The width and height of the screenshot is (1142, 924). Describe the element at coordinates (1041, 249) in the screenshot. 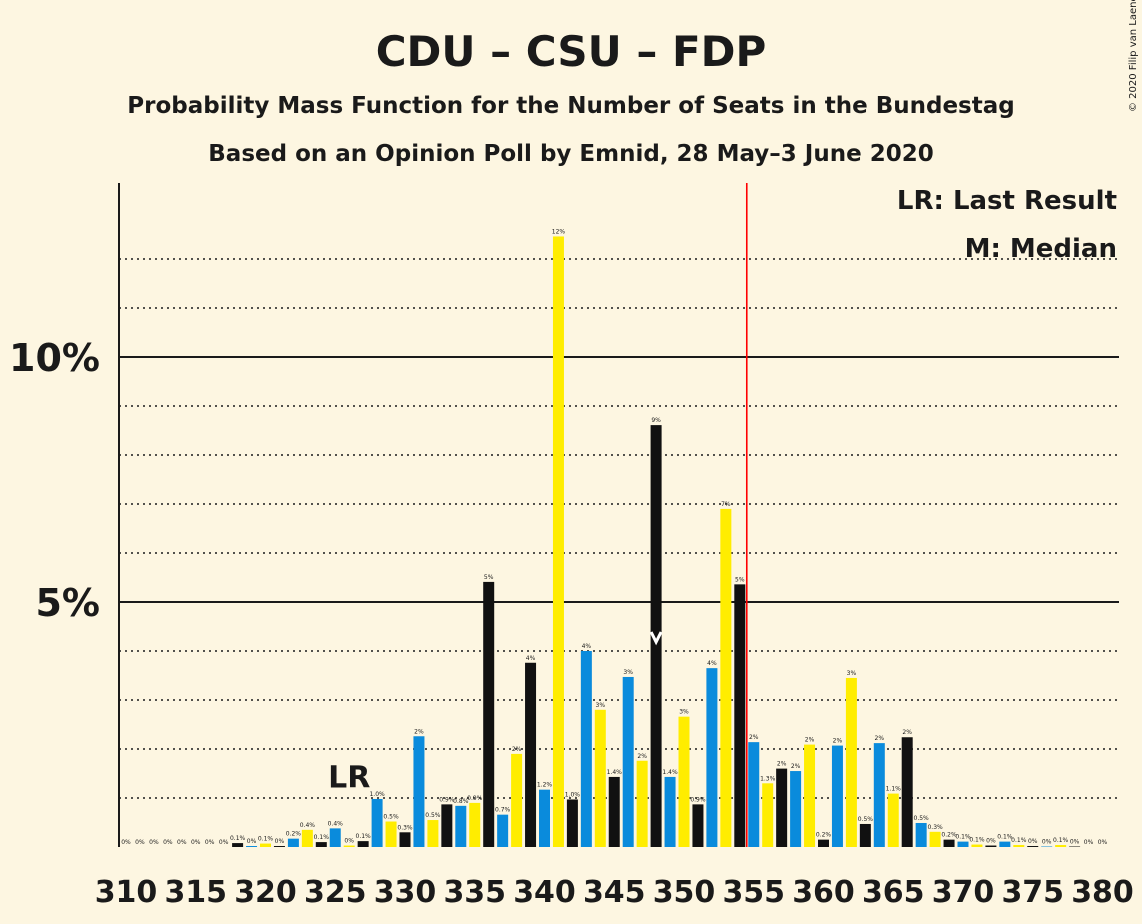

I see `legend-median: M: Median` at that location.